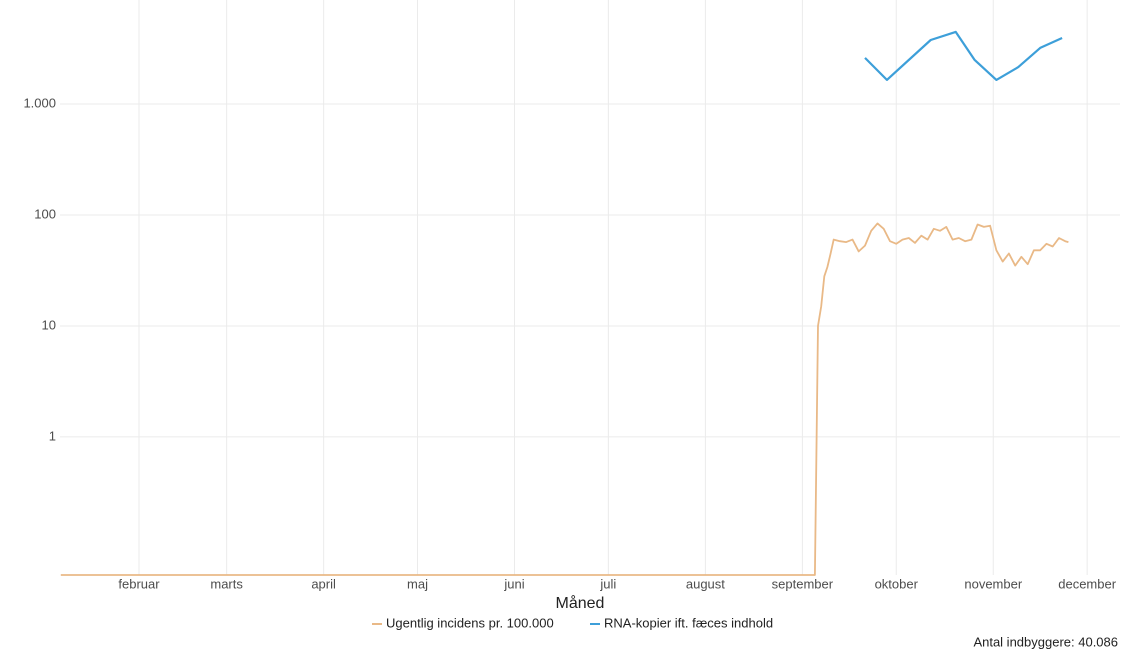 Image resolution: width=1122 pixels, height=653 pixels. Describe the element at coordinates (470, 622) in the screenshot. I see `legend-label: Ugentlig incidens pr. 100.000` at that location.